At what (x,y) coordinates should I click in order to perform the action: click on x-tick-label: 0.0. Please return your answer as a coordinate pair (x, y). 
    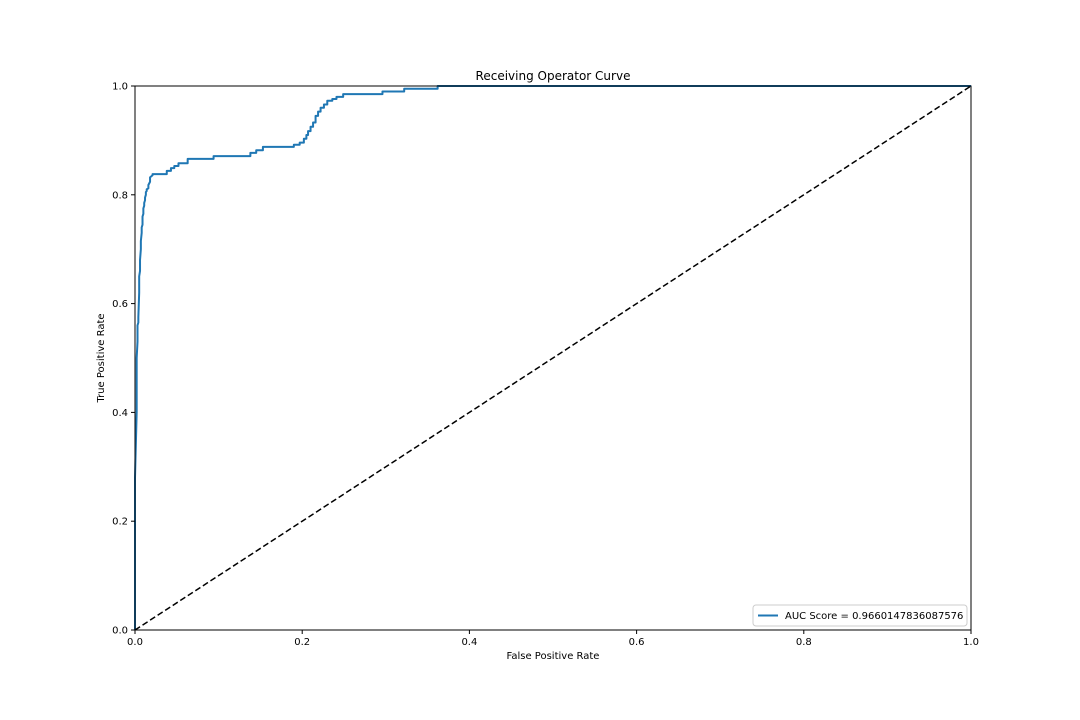
    Looking at the image, I should click on (135, 642).